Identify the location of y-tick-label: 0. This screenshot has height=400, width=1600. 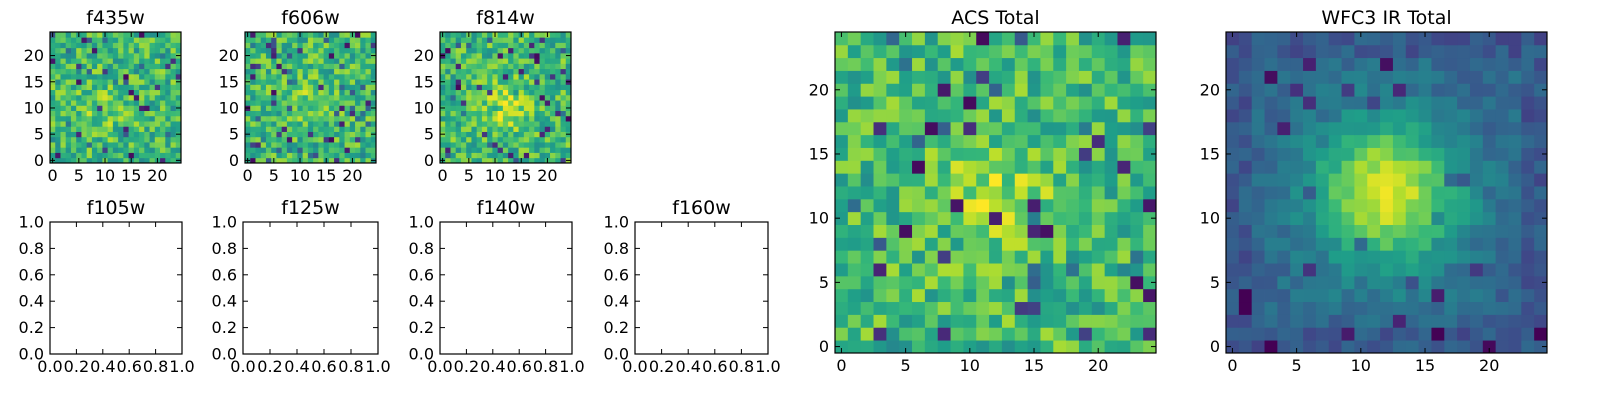
(429, 160).